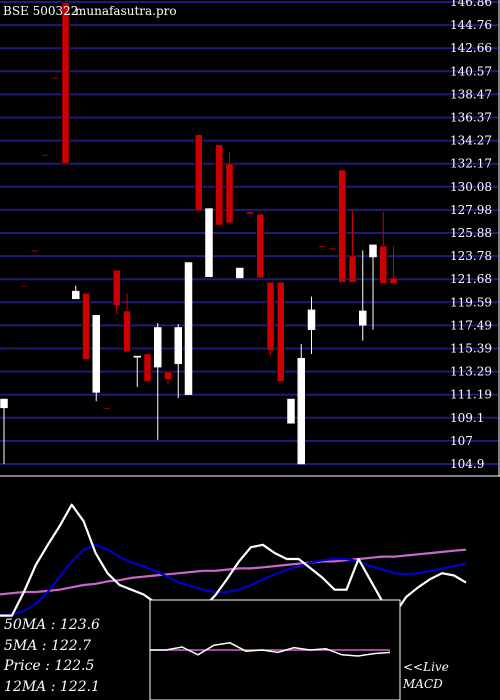 This screenshot has width=500, height=700. What do you see at coordinates (471, 395) in the screenshot?
I see `y-tick-label: 111.19` at bounding box center [471, 395].